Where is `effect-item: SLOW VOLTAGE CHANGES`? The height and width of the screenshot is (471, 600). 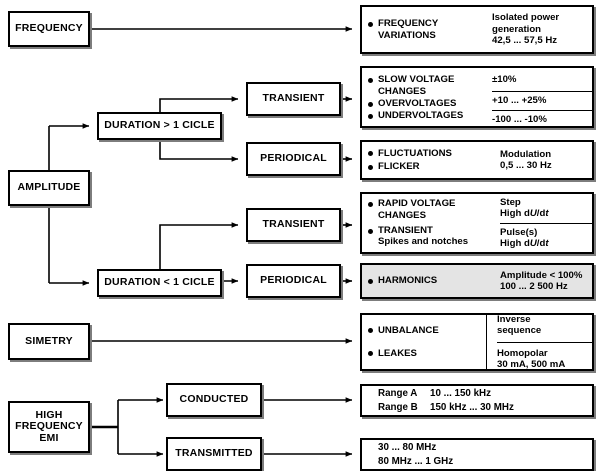
effect-item: SLOW VOLTAGE CHANGES is located at coordinates (427, 85).